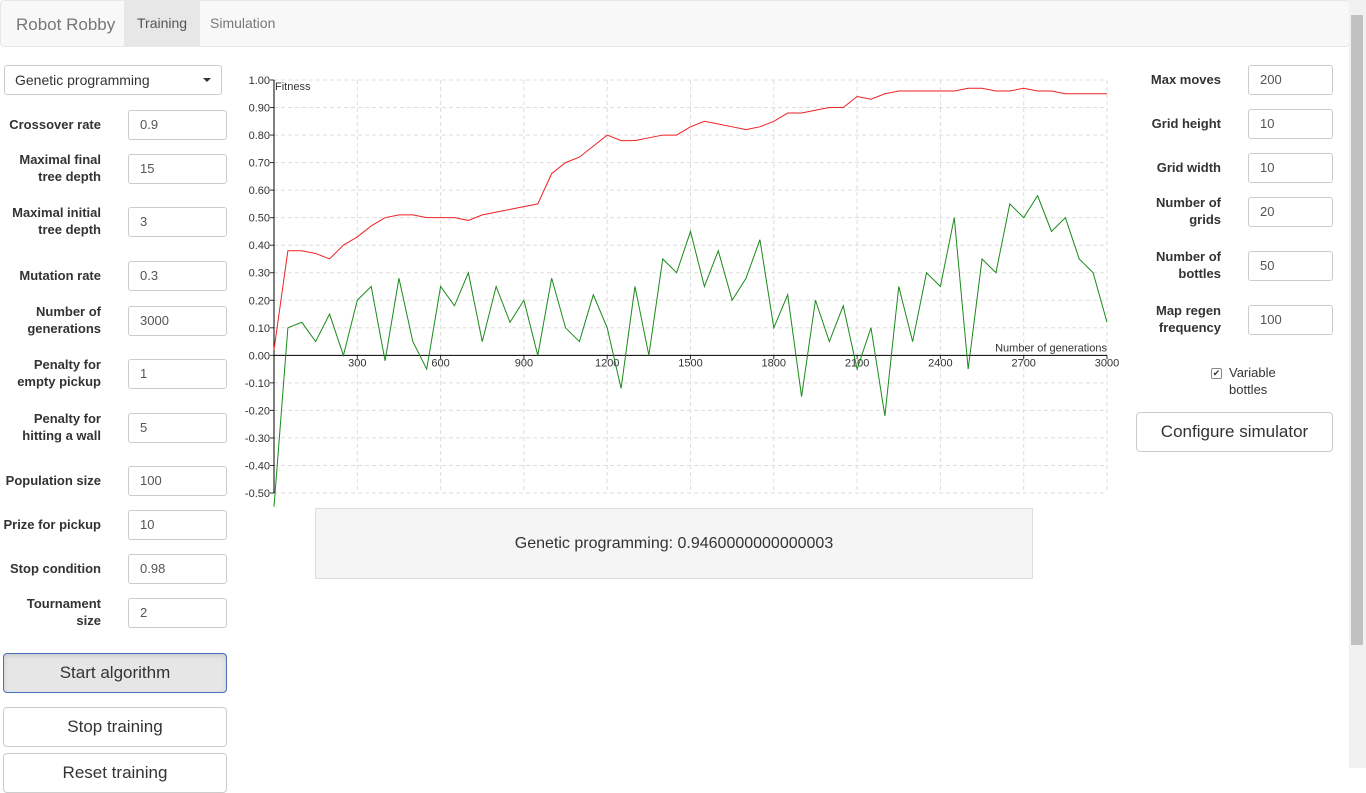  What do you see at coordinates (259, 356) in the screenshot?
I see `y-tick-label: 0.00` at bounding box center [259, 356].